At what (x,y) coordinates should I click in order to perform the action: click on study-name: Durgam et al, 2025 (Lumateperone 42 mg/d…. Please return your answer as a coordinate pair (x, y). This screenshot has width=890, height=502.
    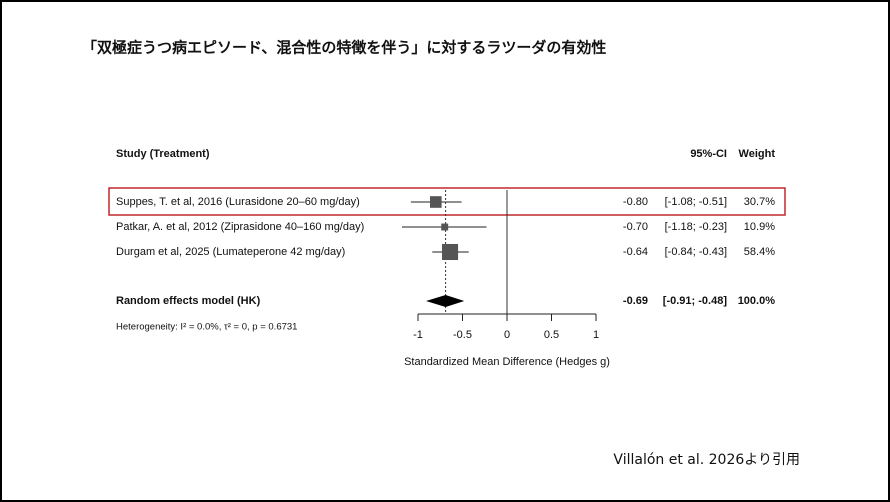
    Looking at the image, I should click on (230, 252).